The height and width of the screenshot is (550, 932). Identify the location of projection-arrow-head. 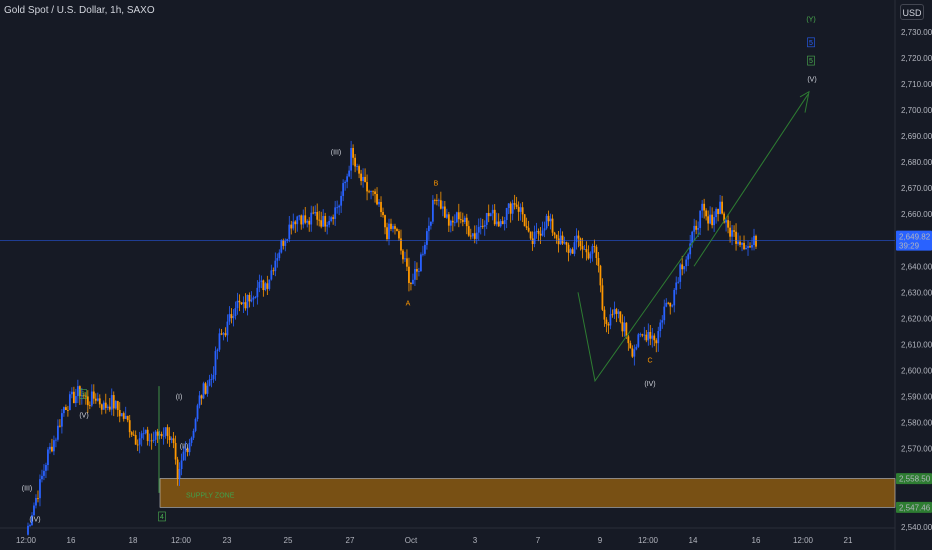
(804, 101).